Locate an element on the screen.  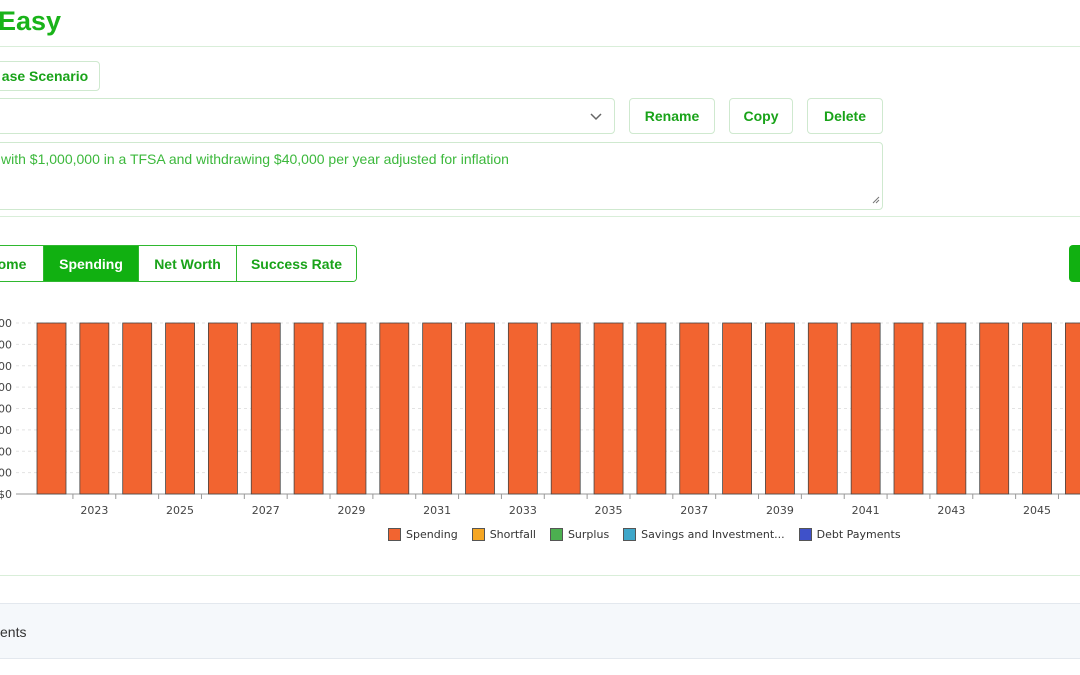
x-tick-label: 2045 is located at coordinates (1037, 510).